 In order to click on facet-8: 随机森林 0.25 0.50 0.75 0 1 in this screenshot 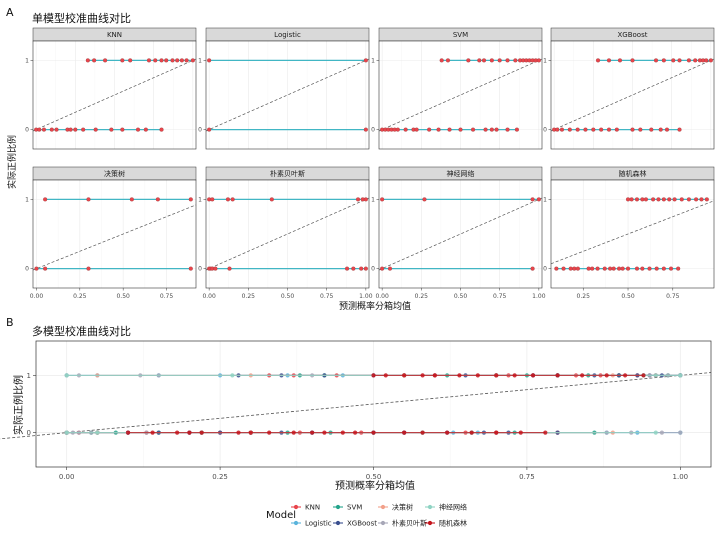, I will do `click(629, 233)`.